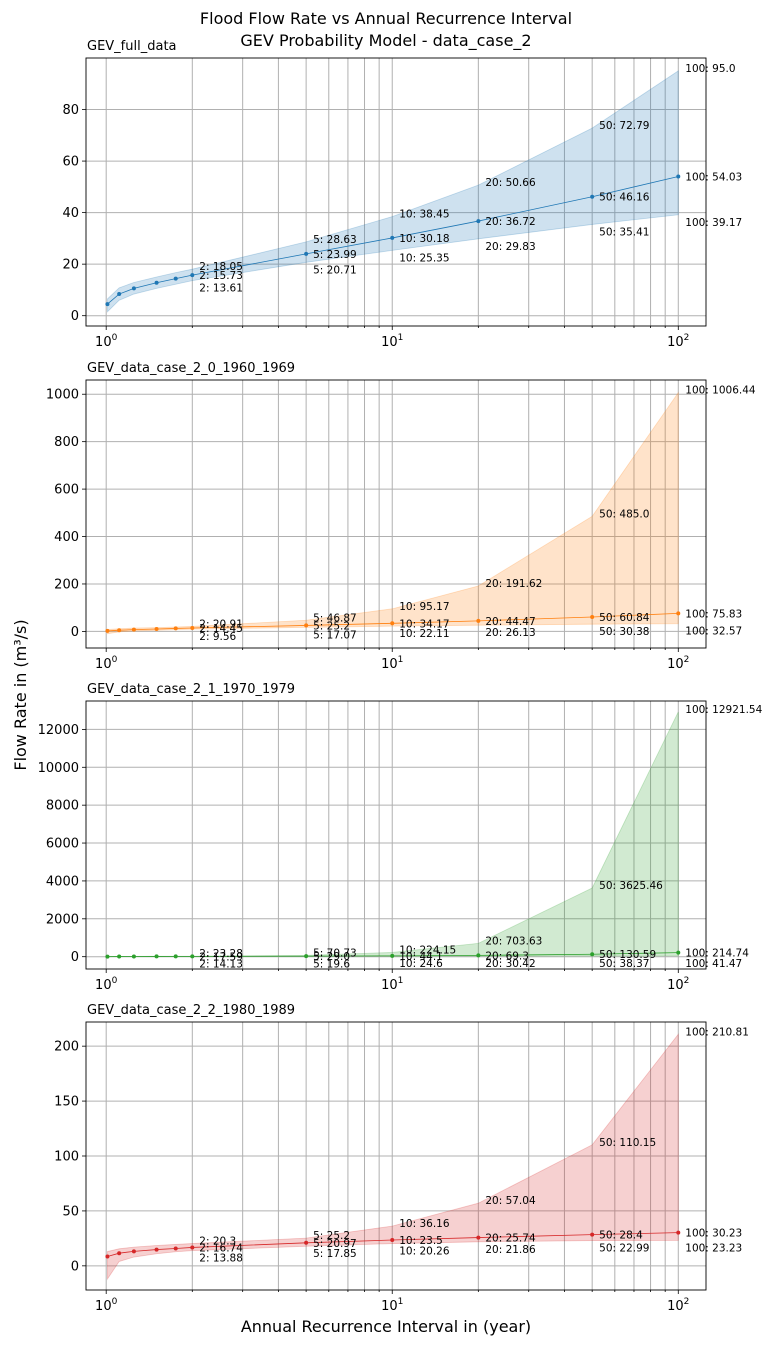 This screenshot has height=1348, width=776. Describe the element at coordinates (507, 956) in the screenshot. I see `estimate-data-label: 20: 69.3` at that location.